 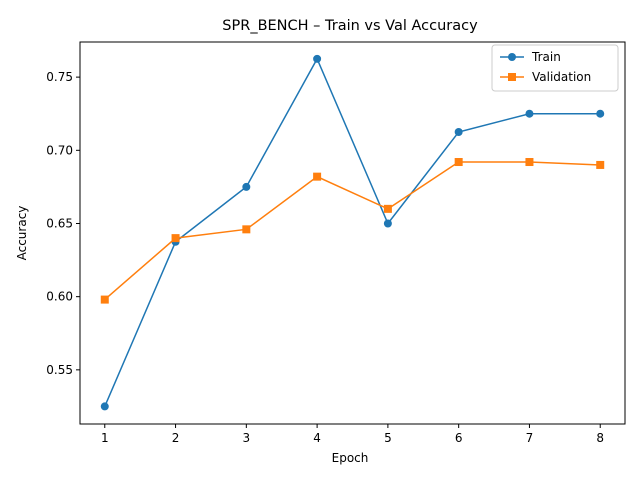 What do you see at coordinates (105, 438) in the screenshot?
I see `x-tick-label: 1` at bounding box center [105, 438].